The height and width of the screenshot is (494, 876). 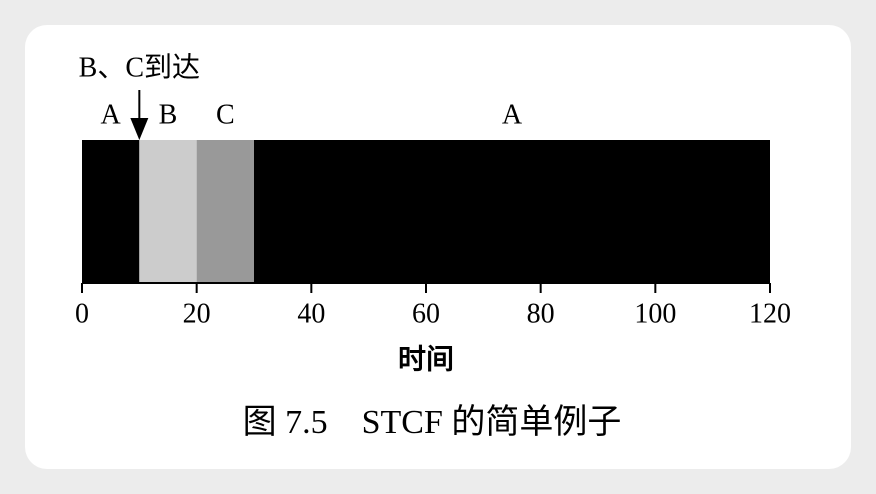 What do you see at coordinates (770, 313) in the screenshot?
I see `x-tick-label: 120` at bounding box center [770, 313].